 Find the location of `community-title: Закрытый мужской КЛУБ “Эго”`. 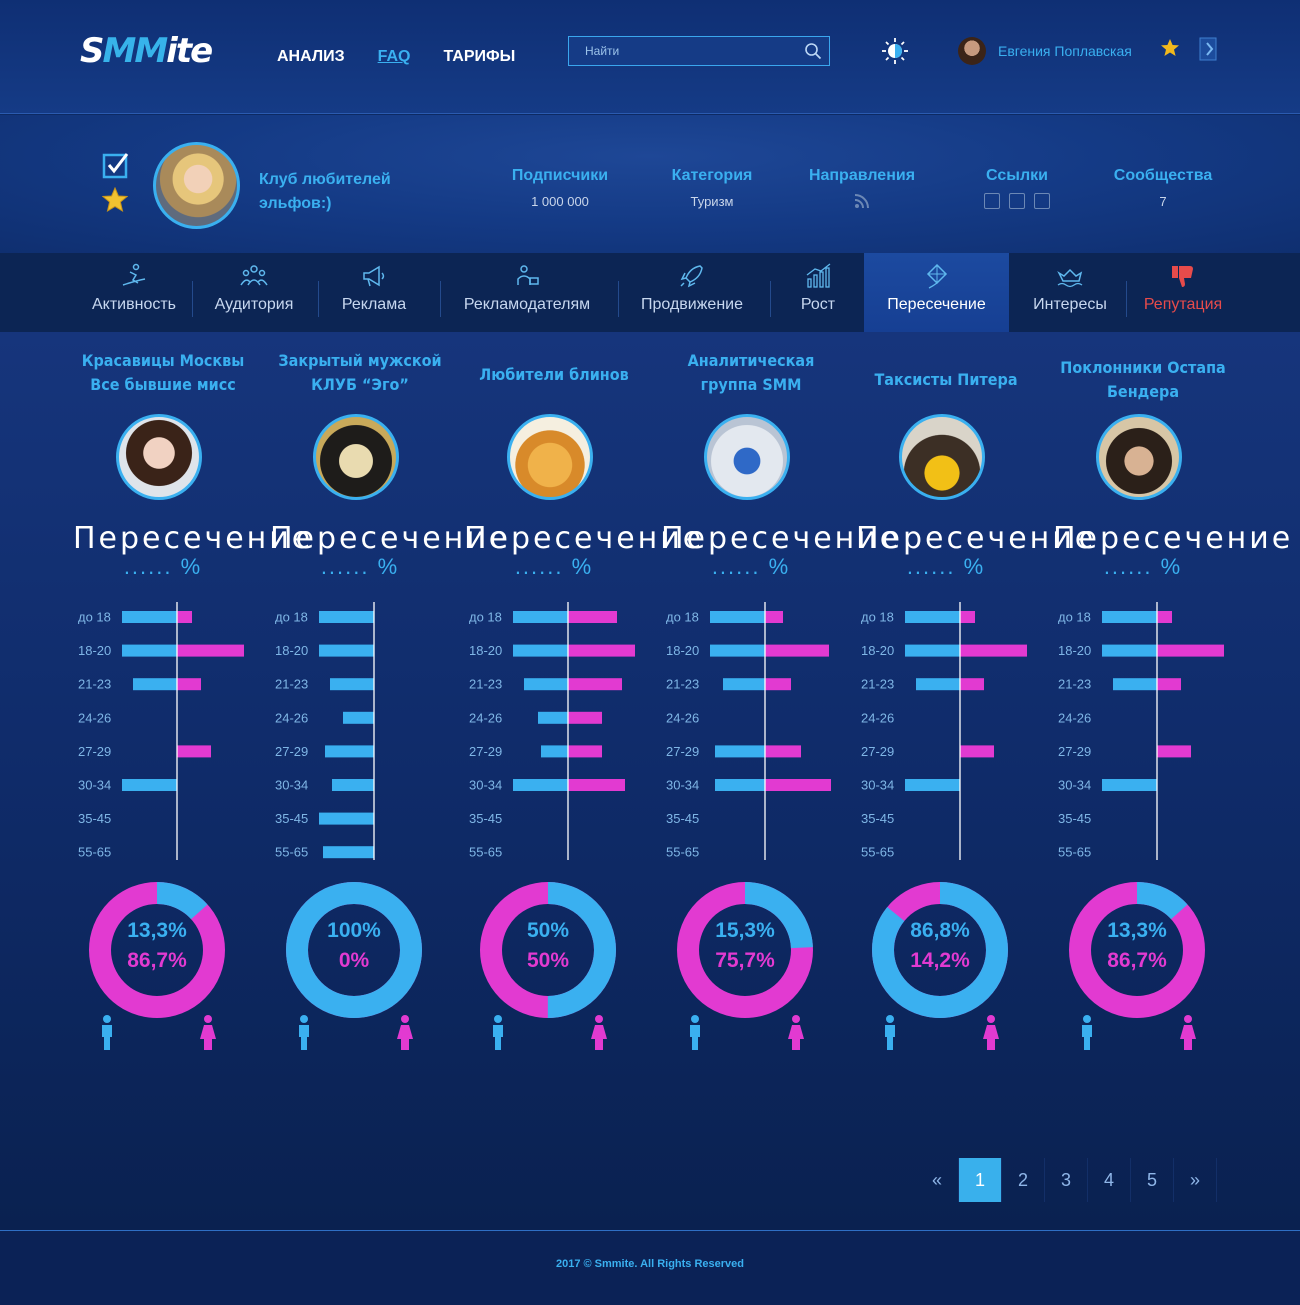

community-title: Закрытый мужской КЛУБ “Эго” is located at coordinates (360, 372).